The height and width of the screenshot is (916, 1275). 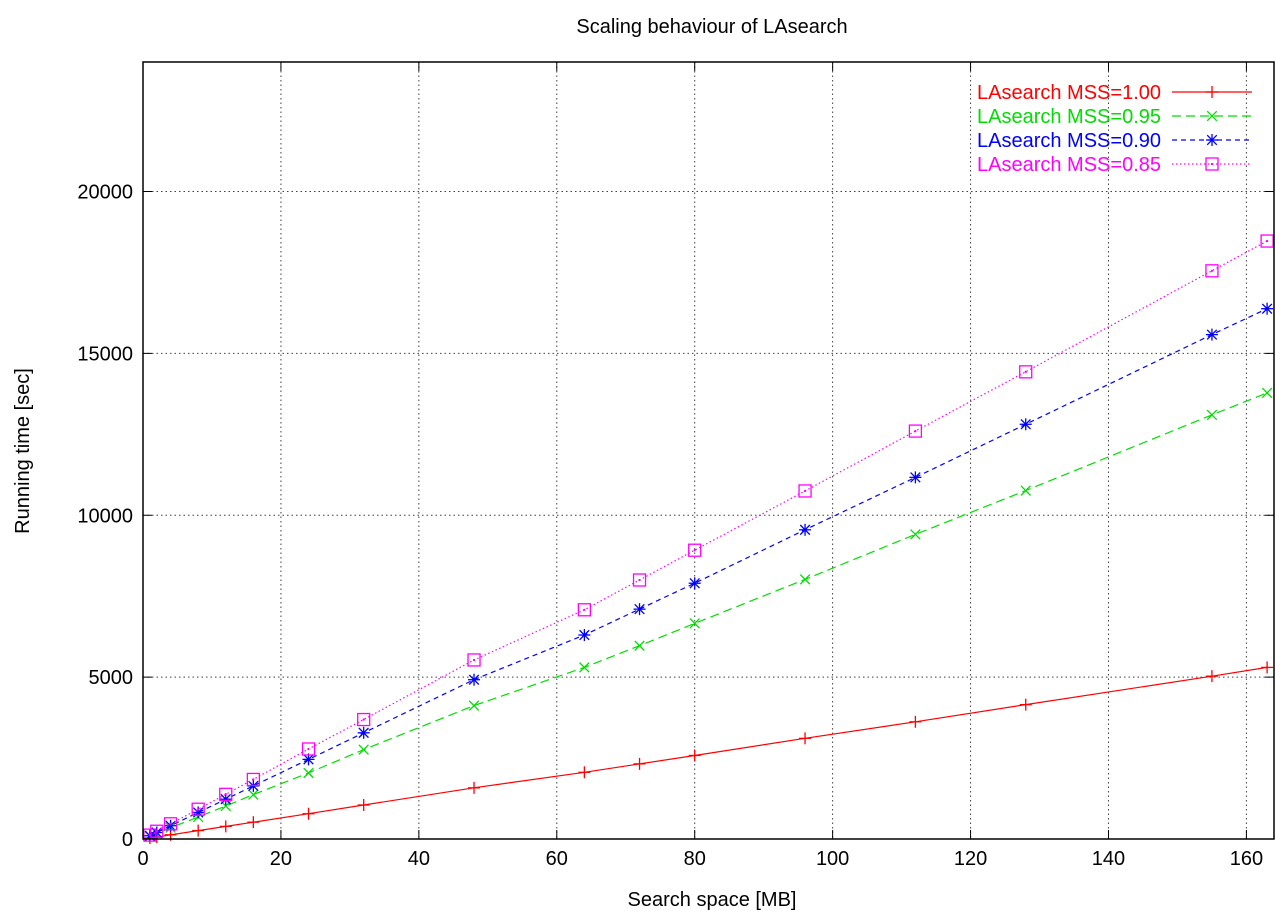 What do you see at coordinates (142, 859) in the screenshot?
I see `x-tick-label: 0` at bounding box center [142, 859].